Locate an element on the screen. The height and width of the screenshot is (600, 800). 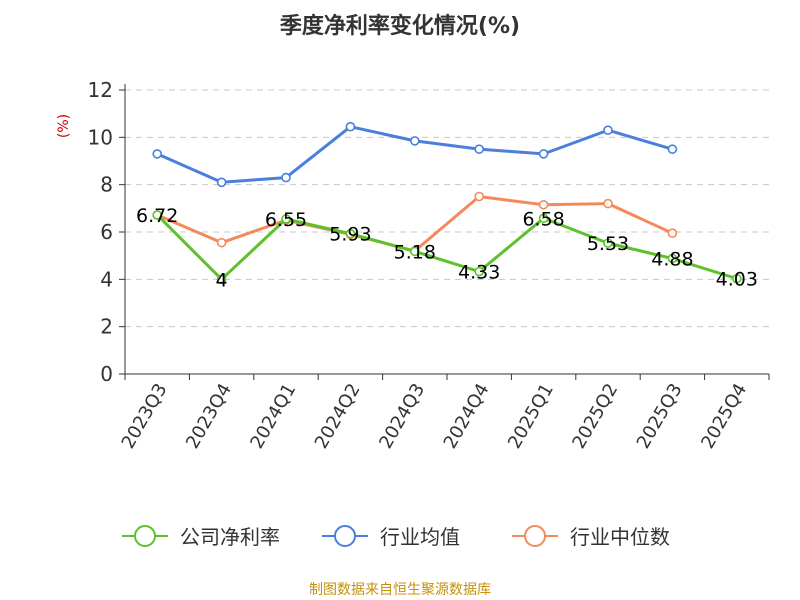
y-tick-label: 4 is located at coordinates (106, 279).